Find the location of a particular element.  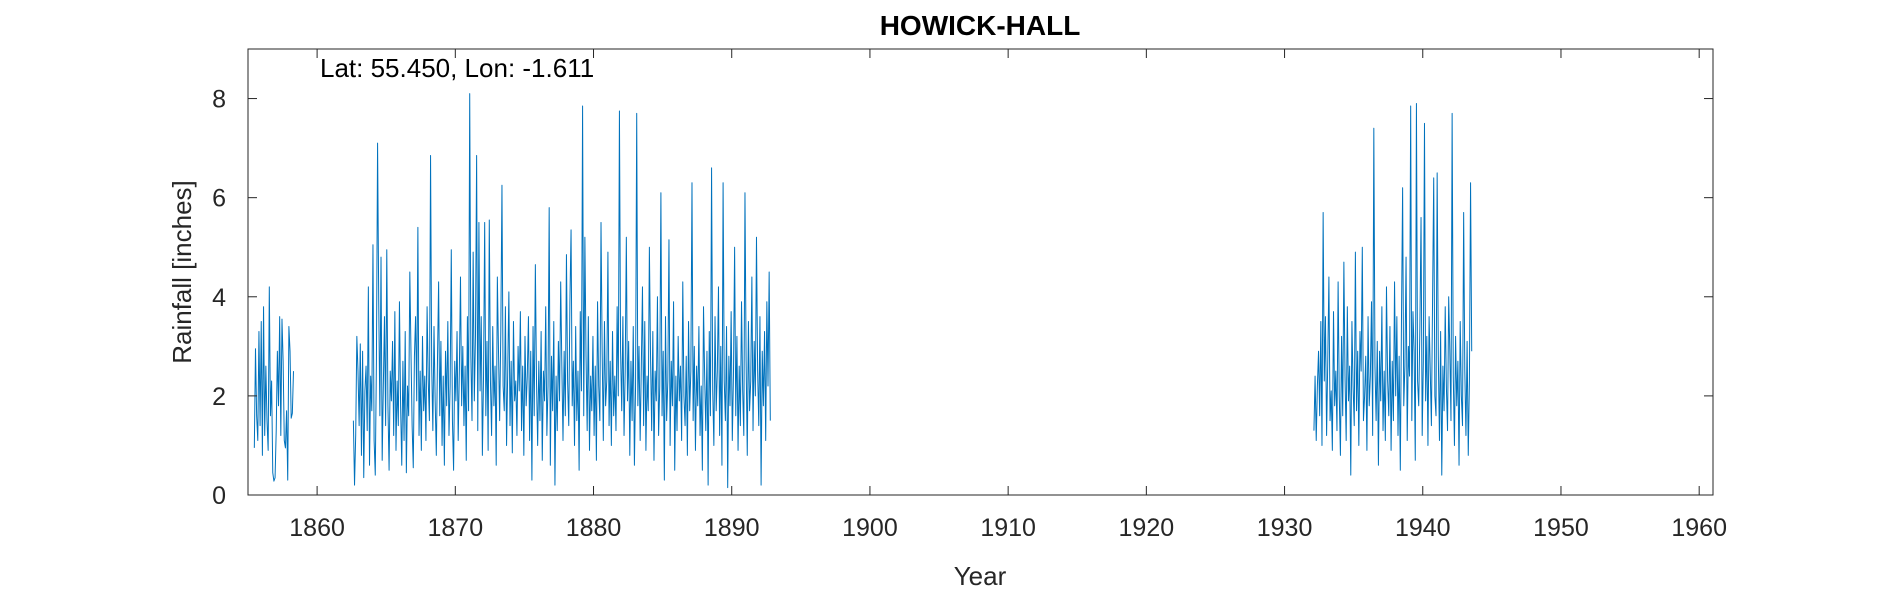

x-tick-label: 1860 is located at coordinates (317, 528).